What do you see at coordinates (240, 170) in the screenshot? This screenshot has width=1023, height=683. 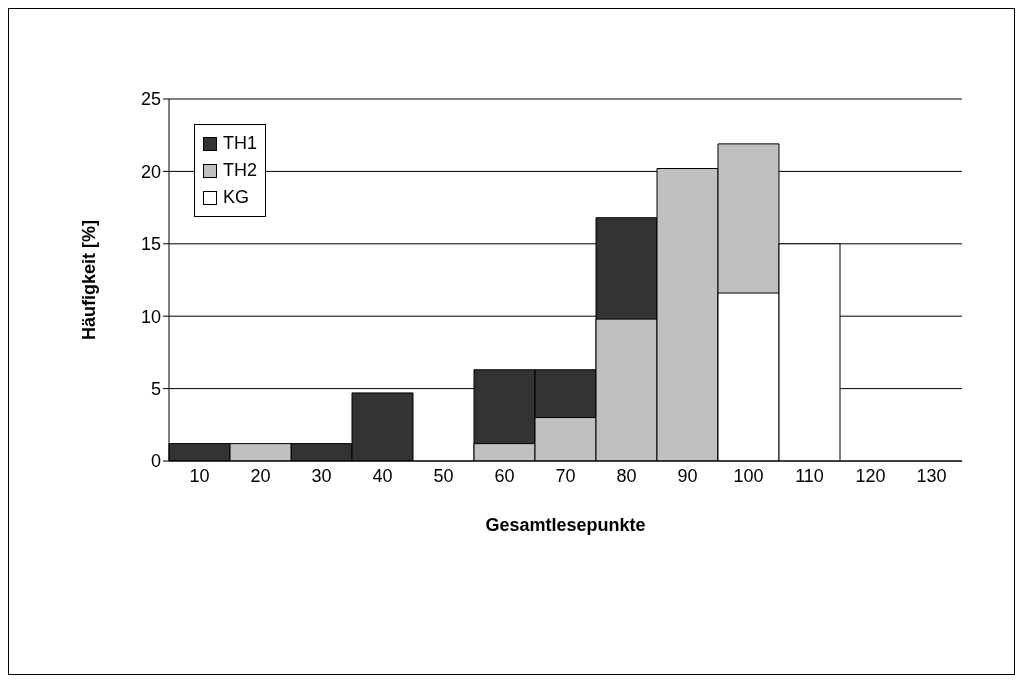 I see `legend-label: TH2` at bounding box center [240, 170].